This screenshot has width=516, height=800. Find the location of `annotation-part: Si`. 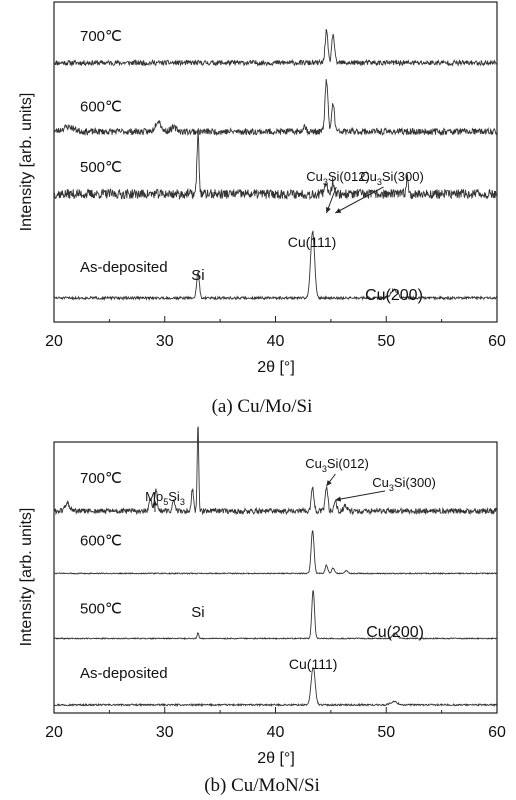

annotation-part: Si is located at coordinates (174, 496).